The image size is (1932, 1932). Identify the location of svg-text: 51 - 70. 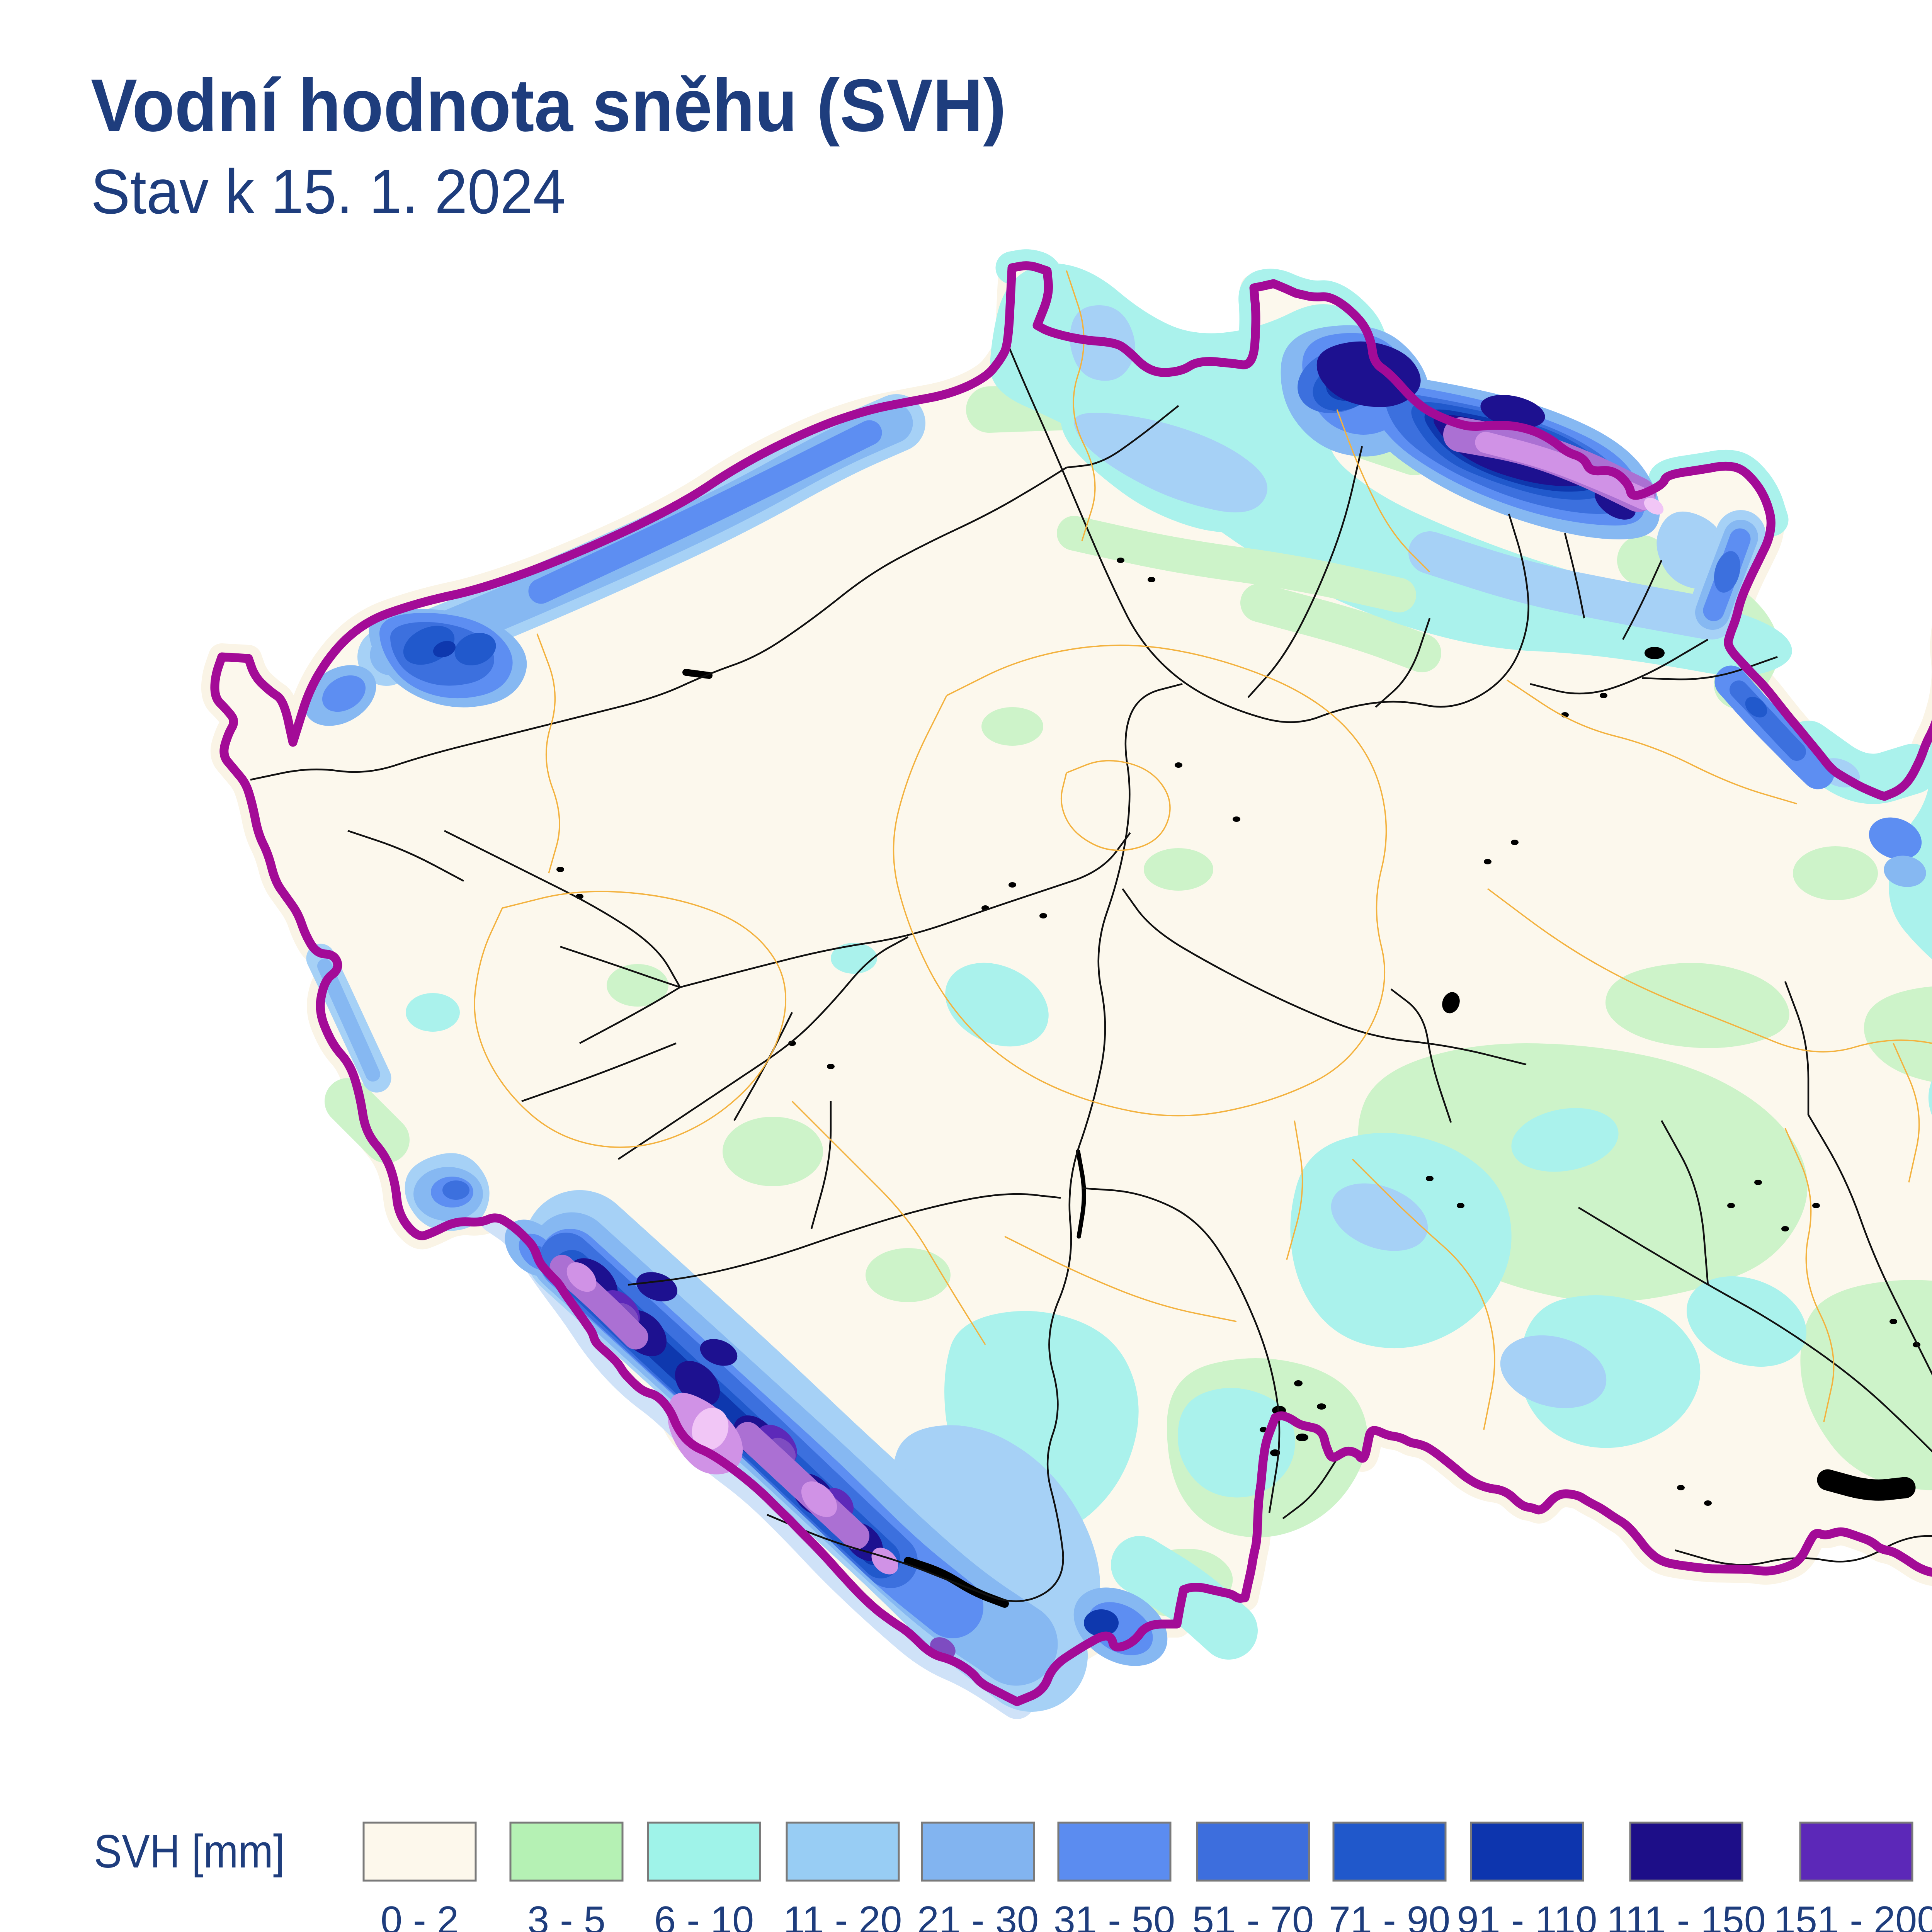
(1253, 1915).